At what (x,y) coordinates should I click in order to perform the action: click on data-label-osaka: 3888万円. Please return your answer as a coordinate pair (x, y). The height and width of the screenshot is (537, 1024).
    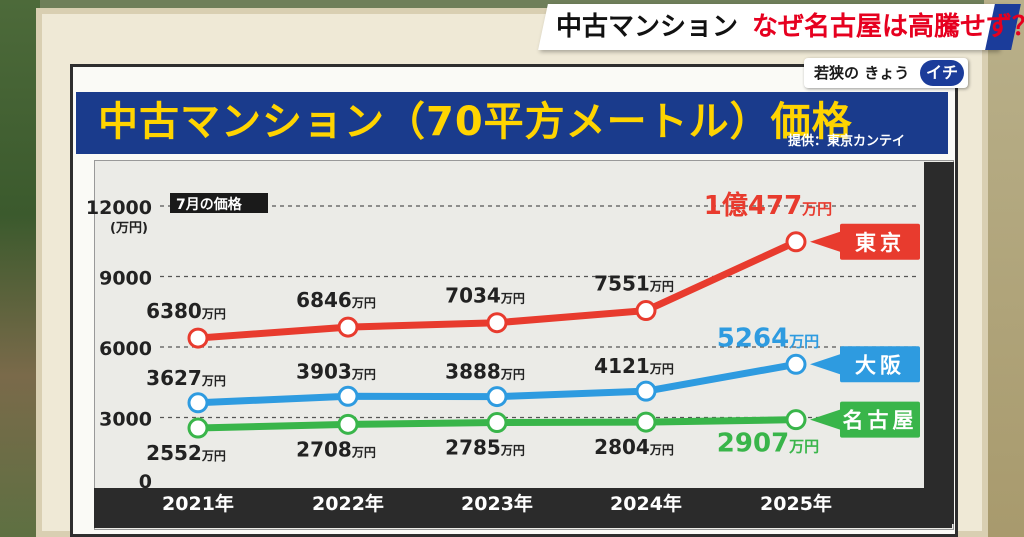
    Looking at the image, I should click on (485, 372).